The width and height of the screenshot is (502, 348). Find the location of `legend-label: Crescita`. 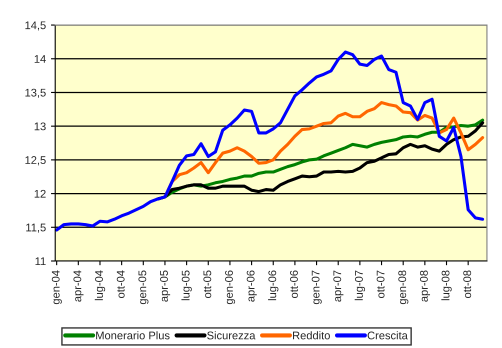

legend-label: Crescita is located at coordinates (388, 335).